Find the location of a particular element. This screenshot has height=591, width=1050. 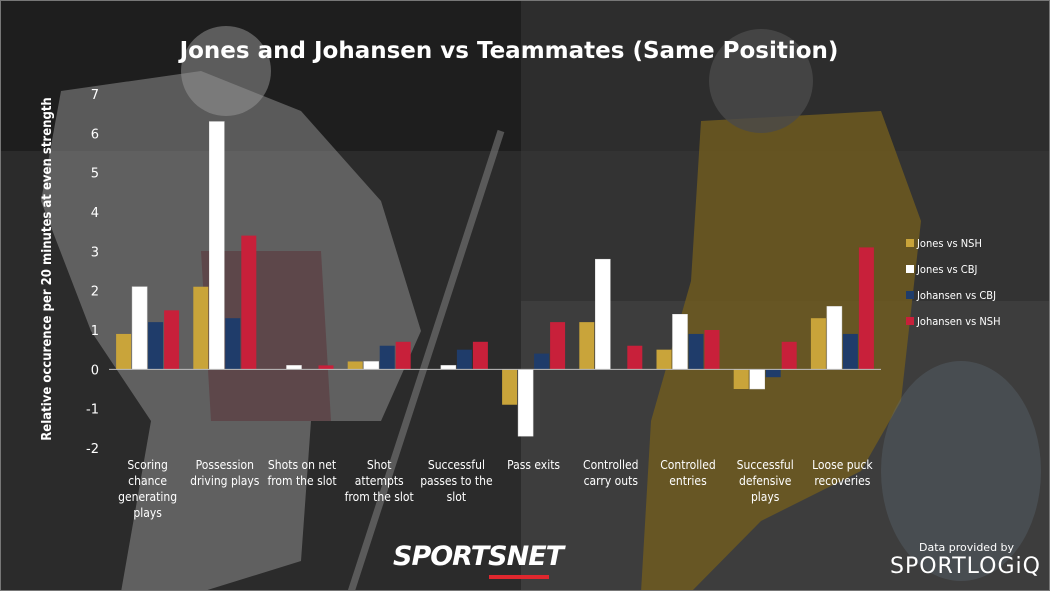

data-credit-label: Data provided by is located at coordinates (967, 547).